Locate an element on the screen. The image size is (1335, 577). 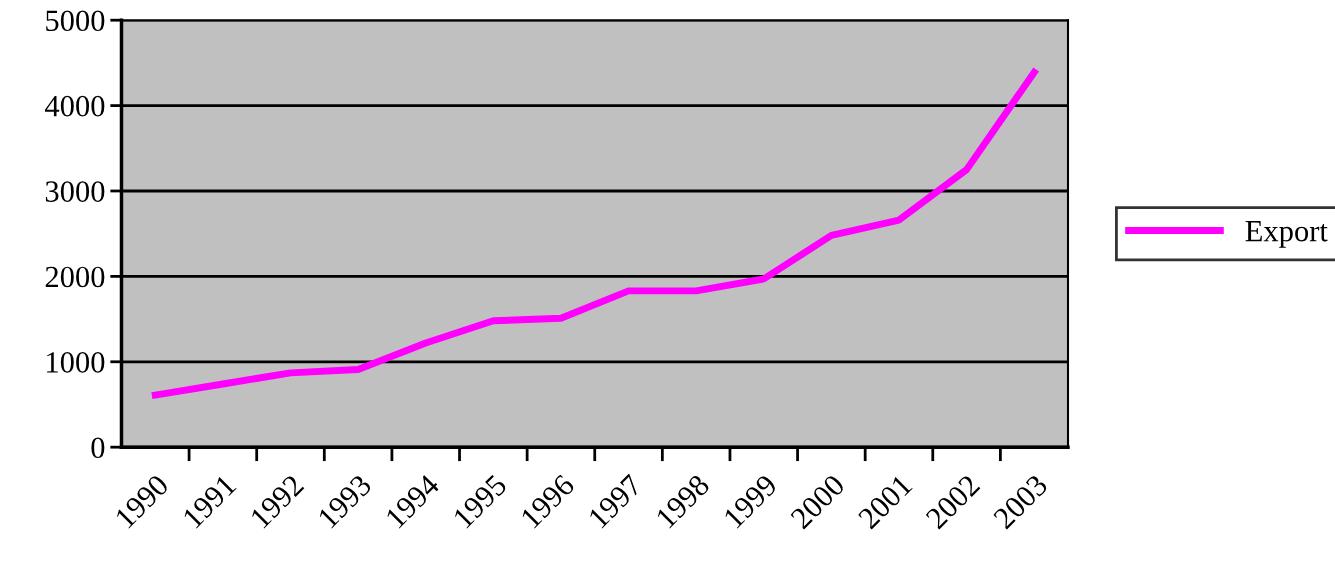
y-tick-label: 1000 is located at coordinates (76, 362).